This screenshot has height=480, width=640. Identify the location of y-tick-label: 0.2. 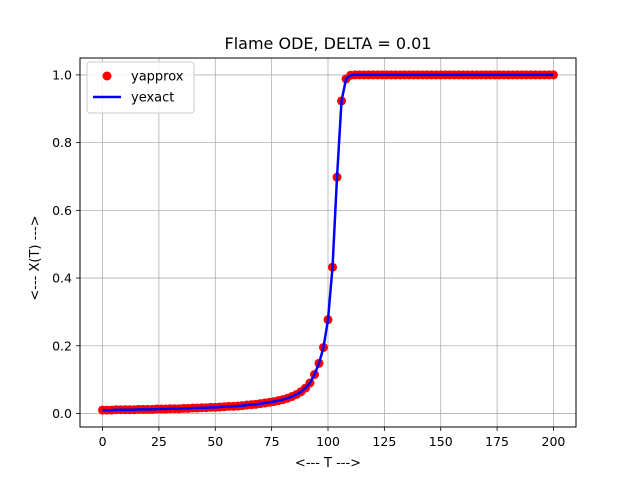
(62, 345).